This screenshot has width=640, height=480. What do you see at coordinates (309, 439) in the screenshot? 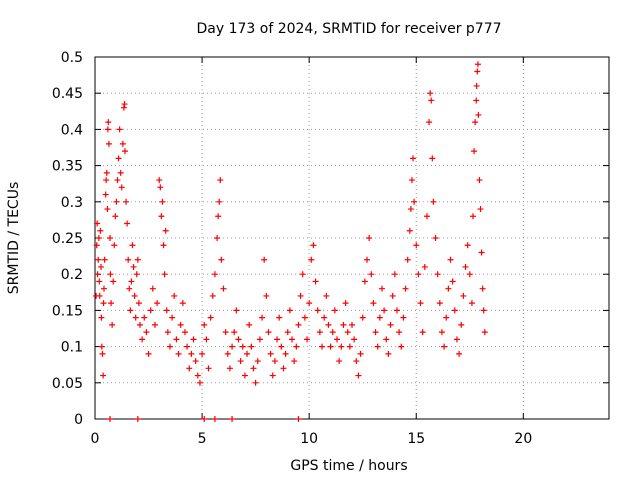
I see `x-tick-label: 10` at bounding box center [309, 439].